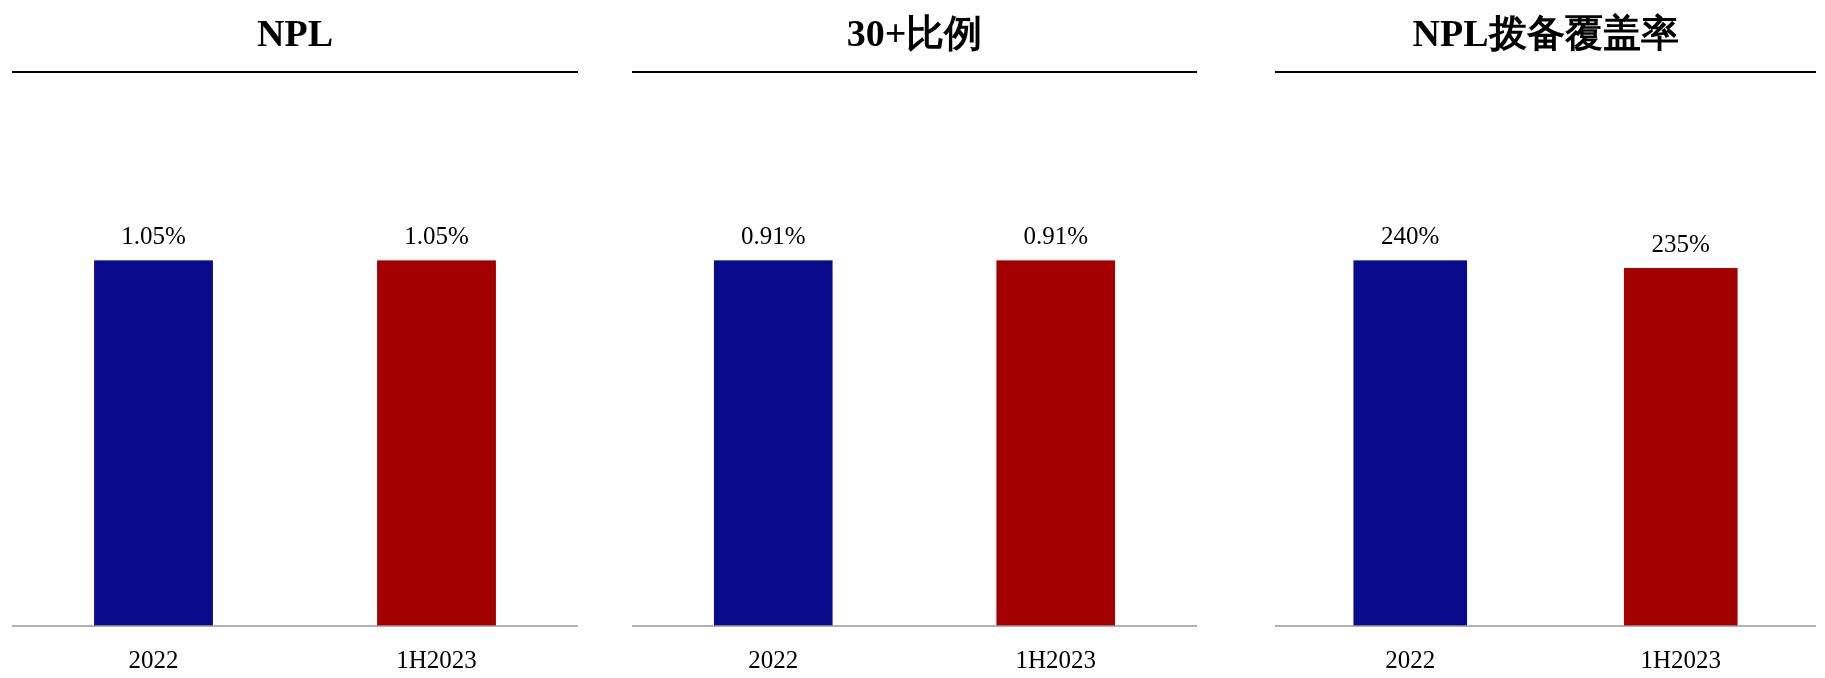  I want to click on chart-title: NPL, so click(295, 33).